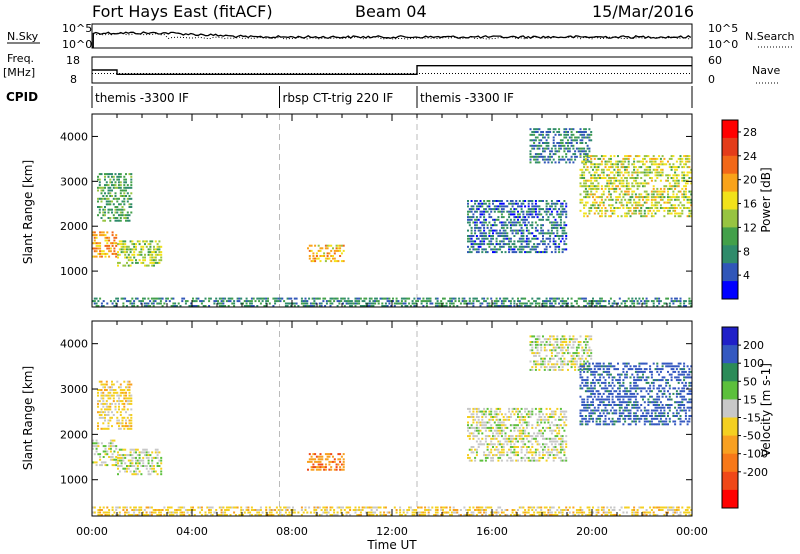  I want to click on colorbar-tick-label: 8, so click(746, 251).